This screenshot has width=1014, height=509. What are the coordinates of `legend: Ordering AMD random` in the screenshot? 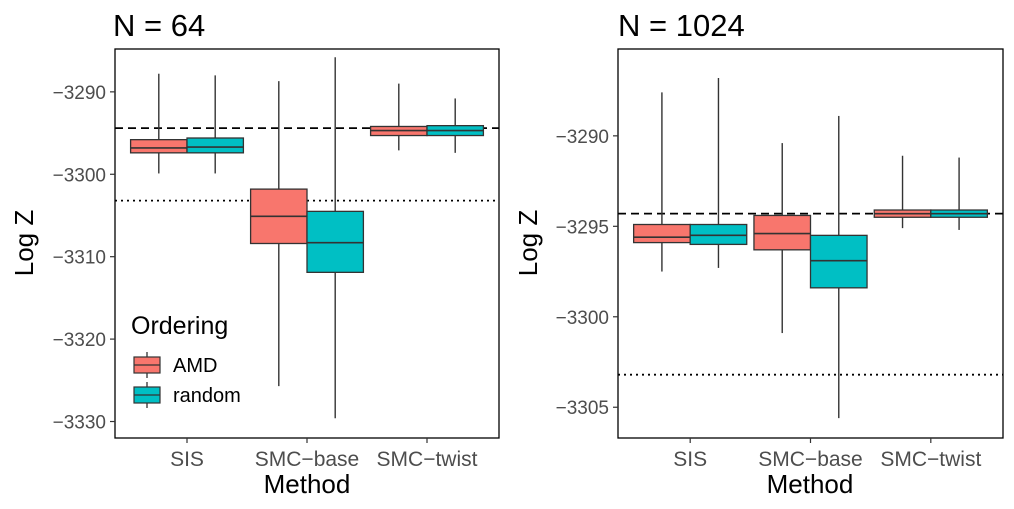 It's located at (186, 360).